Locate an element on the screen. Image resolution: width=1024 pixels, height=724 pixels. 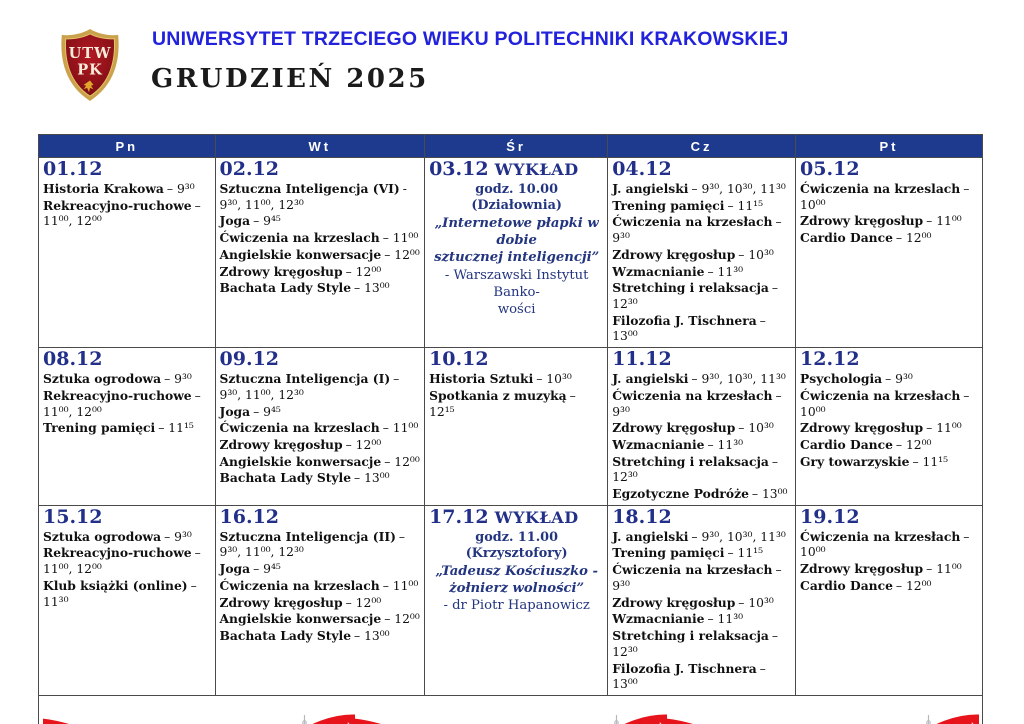
activity-name: Spotkania z muzyką is located at coordinates (498, 395).